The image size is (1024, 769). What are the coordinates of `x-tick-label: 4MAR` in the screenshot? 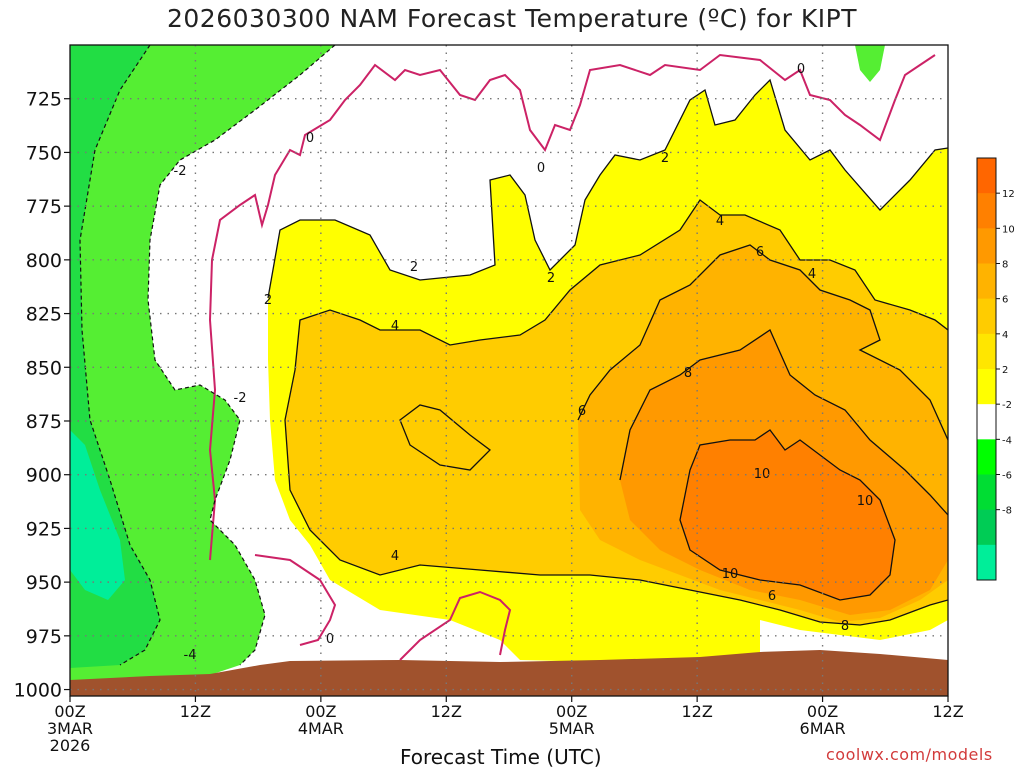 It's located at (321, 728).